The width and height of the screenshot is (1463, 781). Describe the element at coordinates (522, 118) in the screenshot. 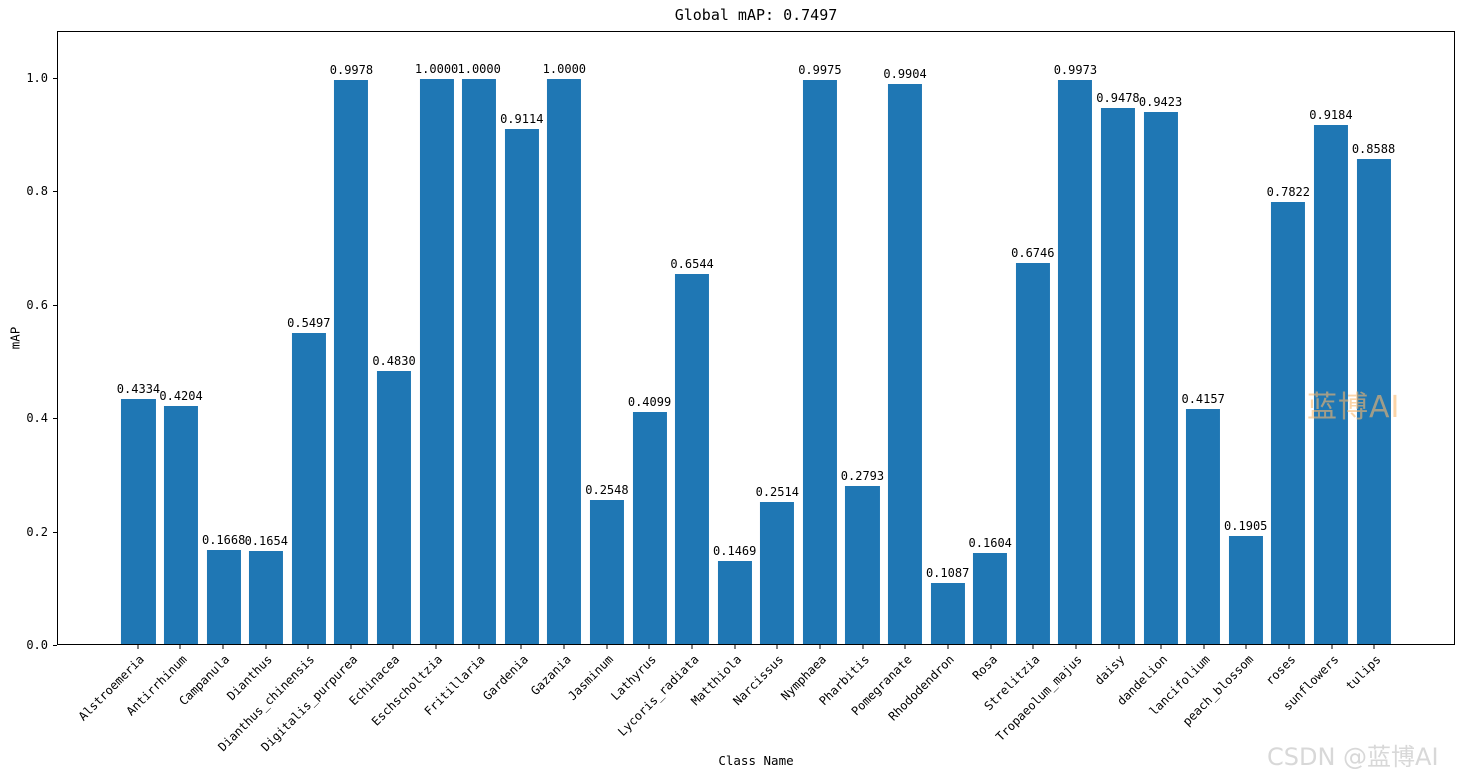

I see `bar-value-label: 0.9114` at that location.